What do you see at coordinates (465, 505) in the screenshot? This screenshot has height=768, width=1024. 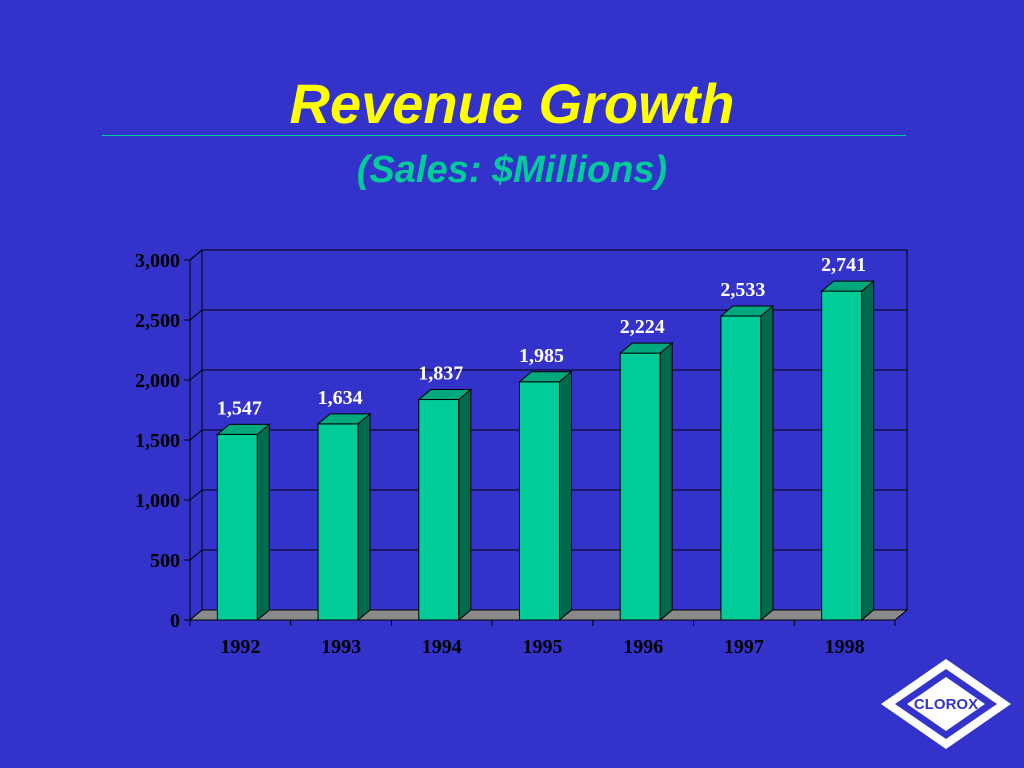 I see `bar-side-1994` at bounding box center [465, 505].